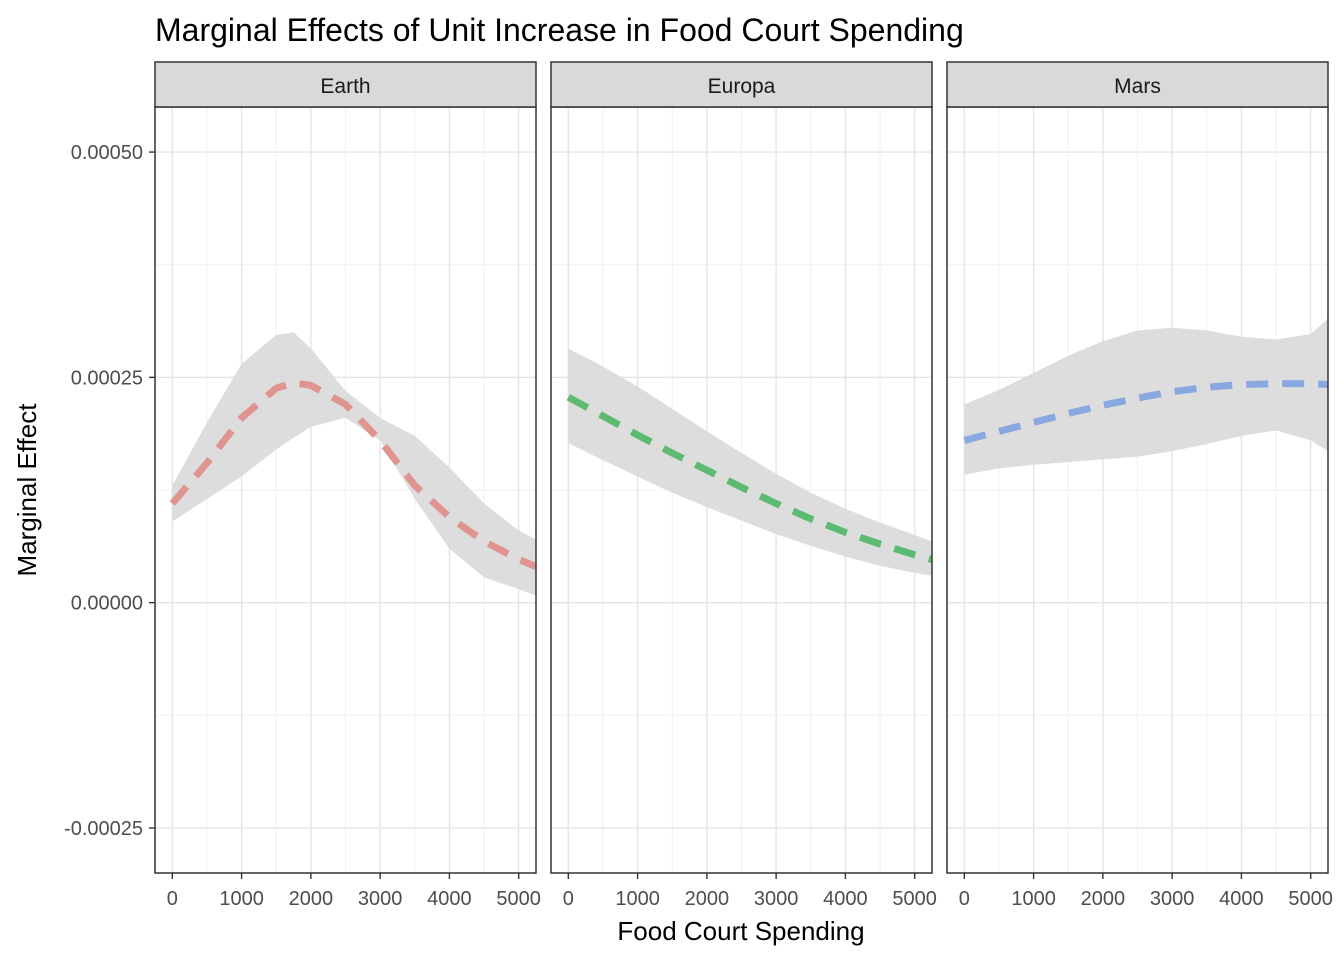 The image size is (1344, 960). Describe the element at coordinates (27, 490) in the screenshot. I see `y-axis-title: Marginal Effect` at that location.